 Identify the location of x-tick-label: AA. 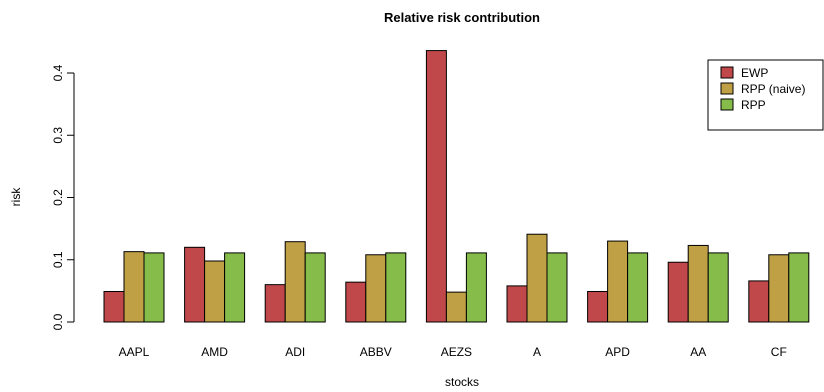
(698, 352).